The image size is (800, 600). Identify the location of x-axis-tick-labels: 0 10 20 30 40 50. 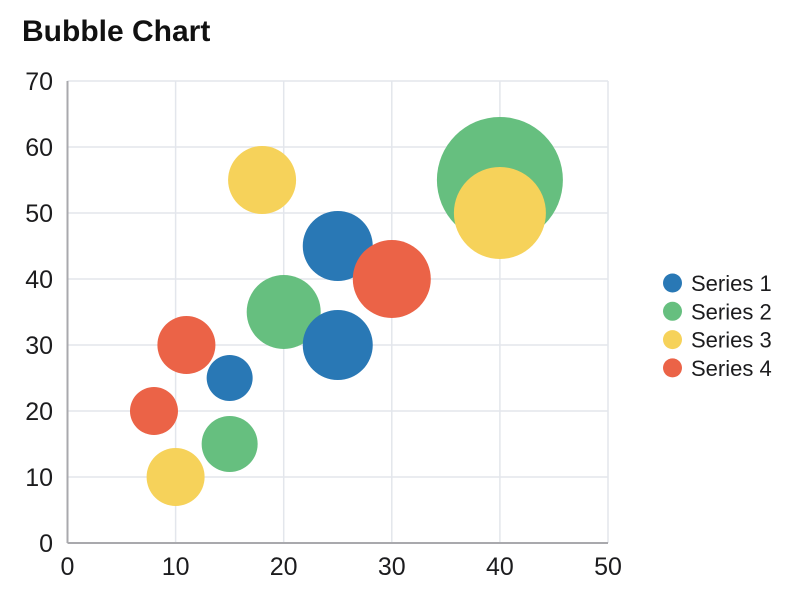
(341, 567).